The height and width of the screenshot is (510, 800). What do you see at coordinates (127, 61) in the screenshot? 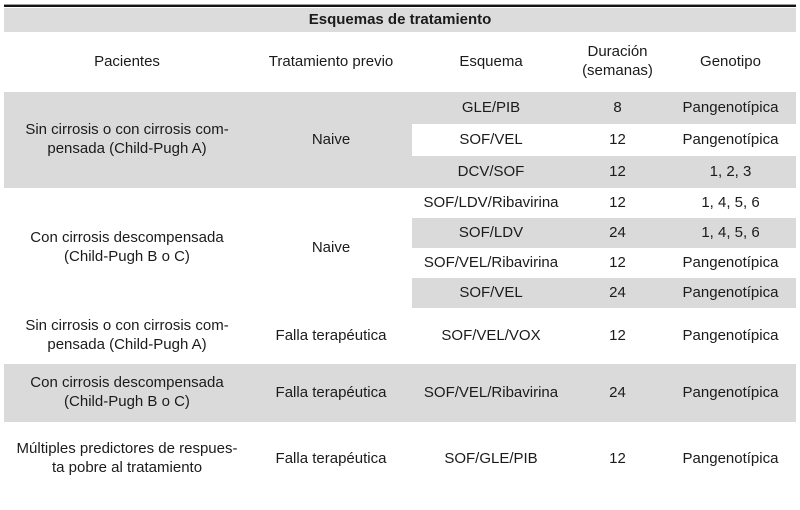
I see `col-header-pacientes: Pacientes` at bounding box center [127, 61].